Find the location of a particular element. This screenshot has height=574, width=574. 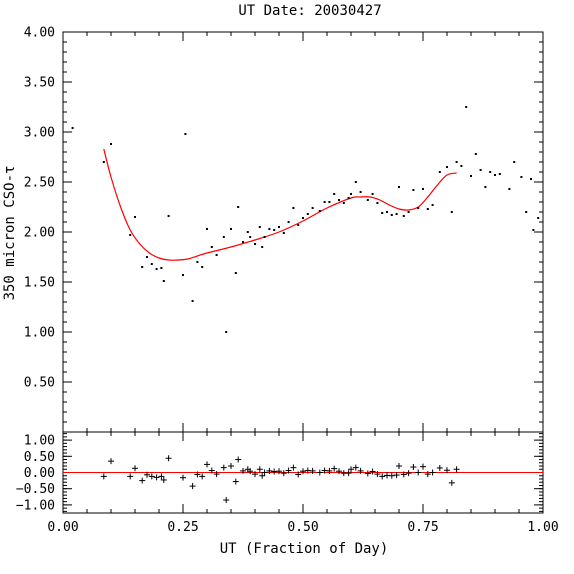

res-y-tick-label: −0.50 is located at coordinates (35, 489).